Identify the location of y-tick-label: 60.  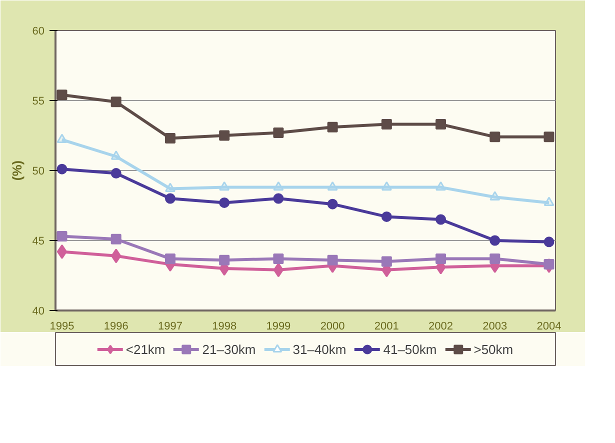
(38, 32).